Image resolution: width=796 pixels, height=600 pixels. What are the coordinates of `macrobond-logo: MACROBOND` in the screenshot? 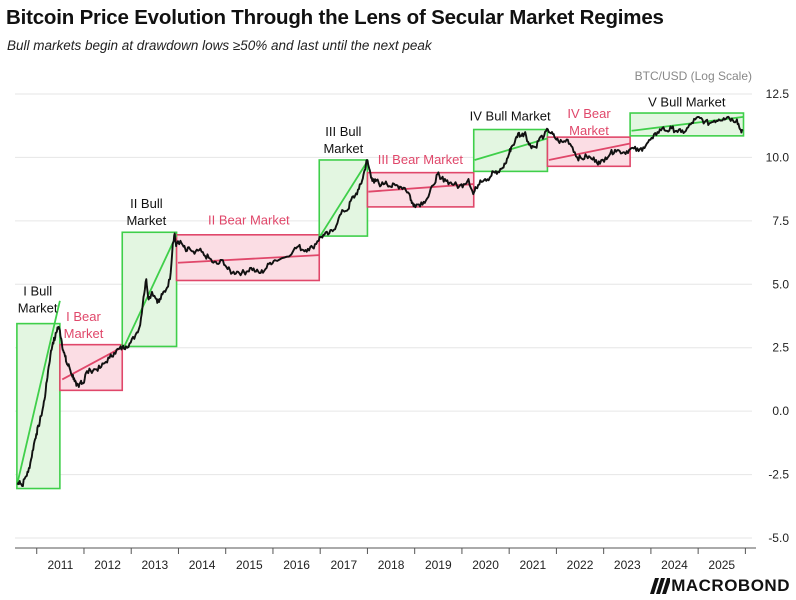 It's located at (720, 586).